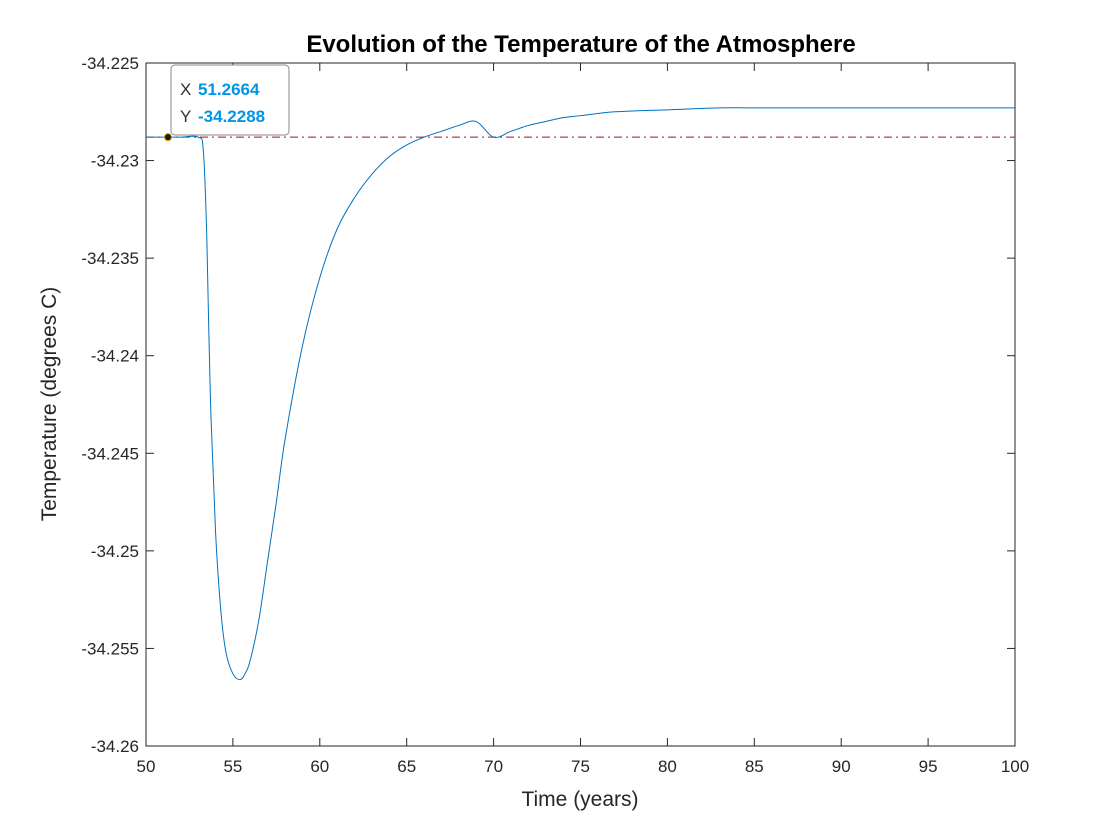 This screenshot has height=840, width=1120. What do you see at coordinates (110, 63) in the screenshot?
I see `y-tick-label: -34.225` at bounding box center [110, 63].